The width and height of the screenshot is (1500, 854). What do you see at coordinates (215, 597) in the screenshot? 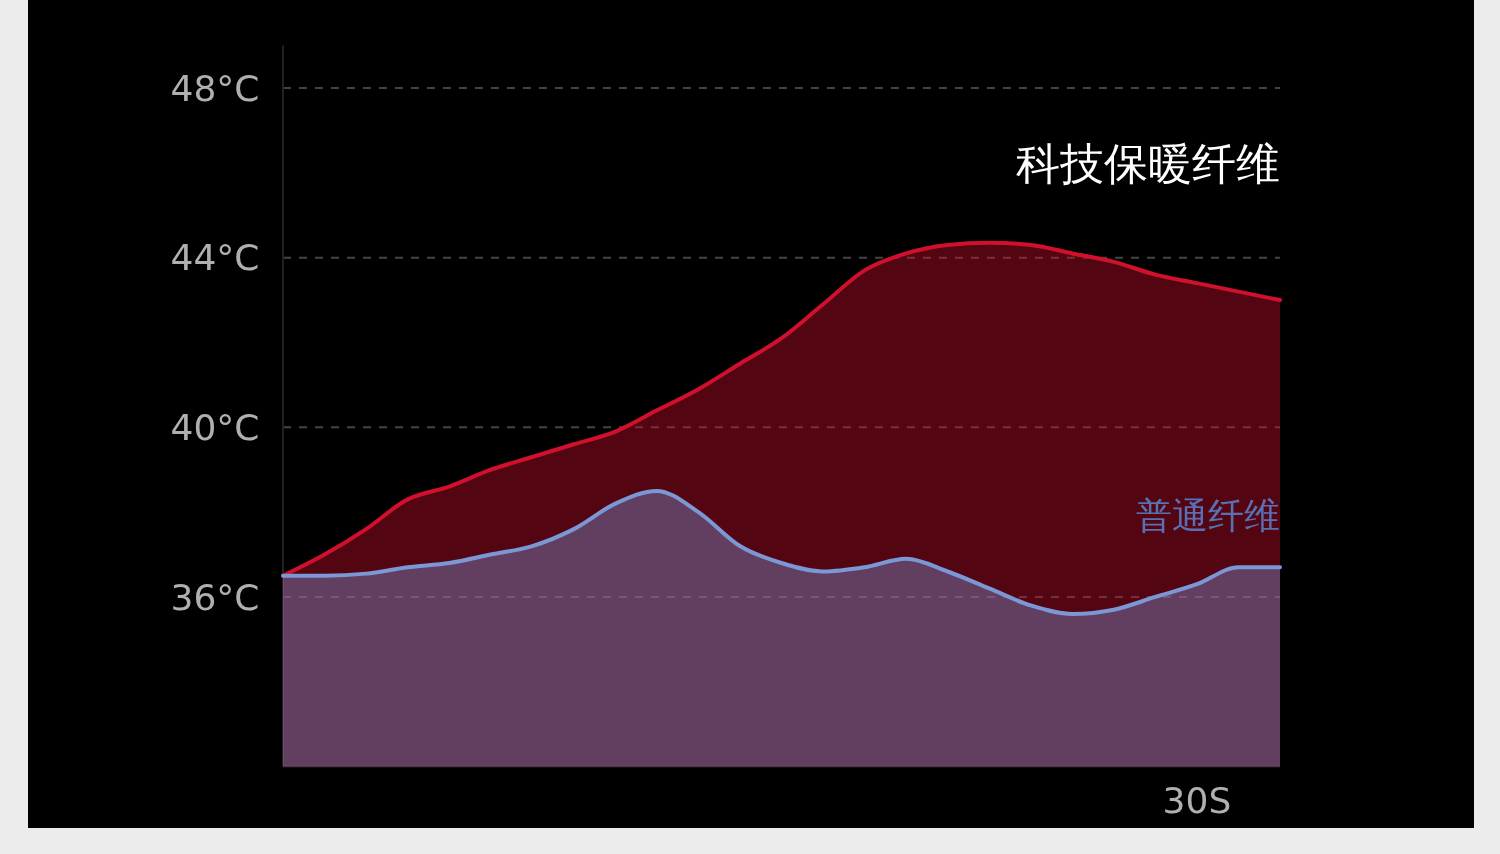
I see `y-tick-label: 36°C` at bounding box center [215, 597].